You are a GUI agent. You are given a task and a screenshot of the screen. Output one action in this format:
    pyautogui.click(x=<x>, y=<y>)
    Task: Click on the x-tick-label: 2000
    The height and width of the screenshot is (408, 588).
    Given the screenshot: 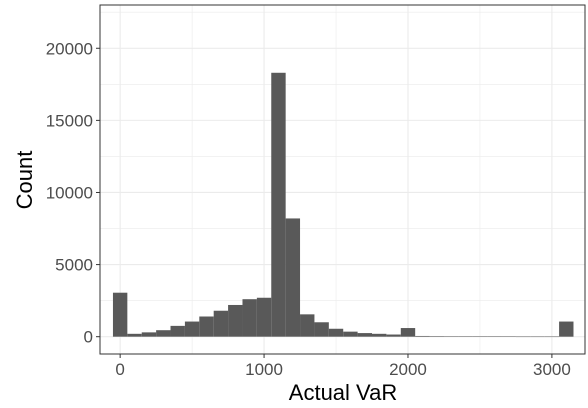 What is the action you would take?
    pyautogui.click(x=408, y=369)
    